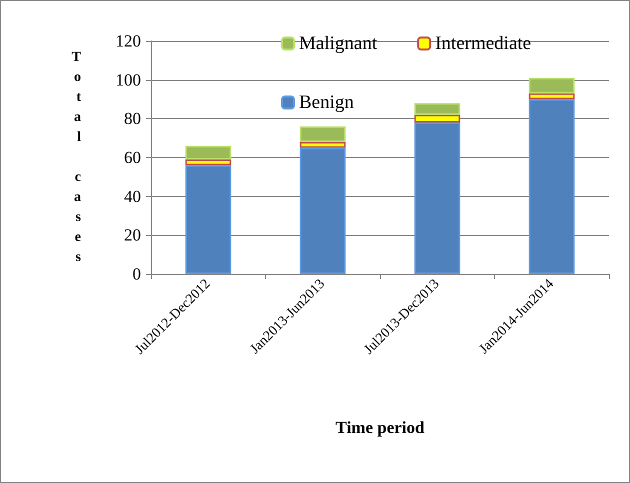 Image resolution: width=630 pixels, height=483 pixels. What do you see at coordinates (136, 274) in the screenshot?
I see `y-tick-label: 0` at bounding box center [136, 274].